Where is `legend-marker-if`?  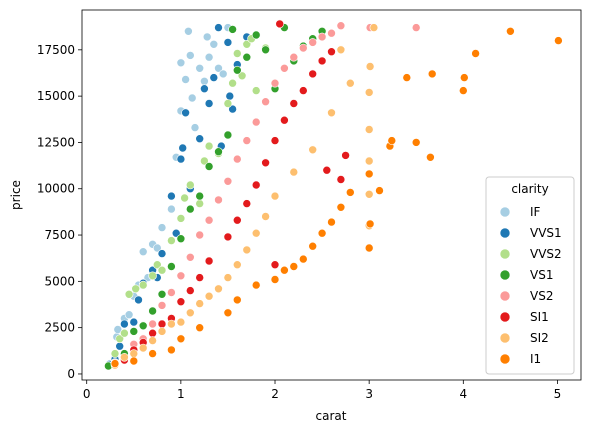 legend-marker-if is located at coordinates (505, 212).